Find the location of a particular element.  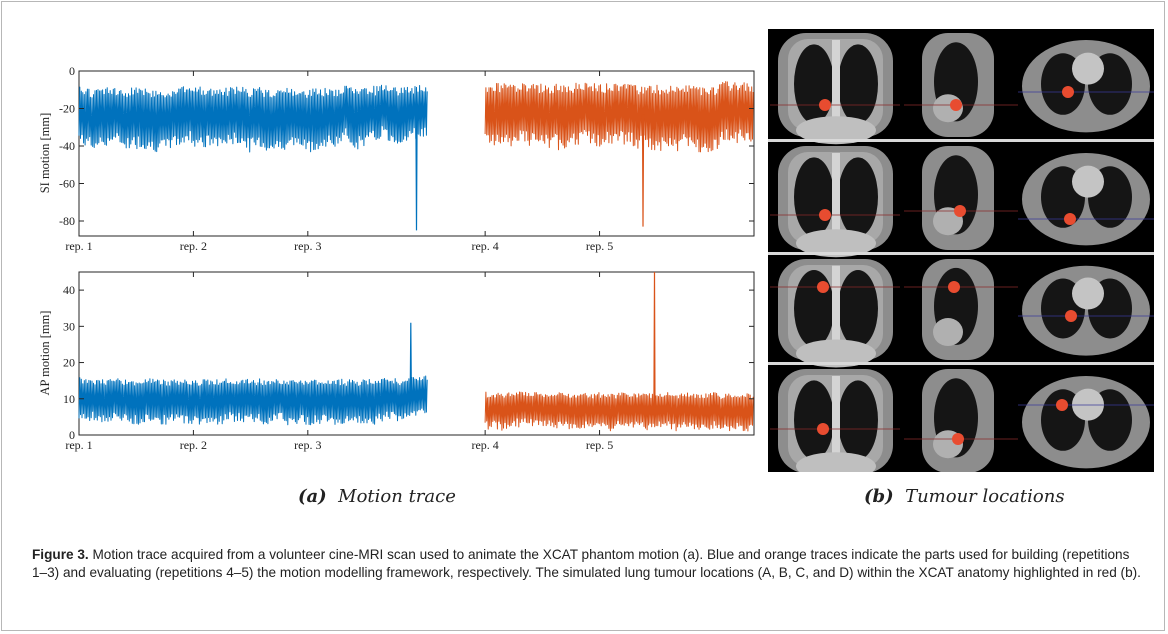

ap-xtick-label: rep. 5 is located at coordinates (599, 445).